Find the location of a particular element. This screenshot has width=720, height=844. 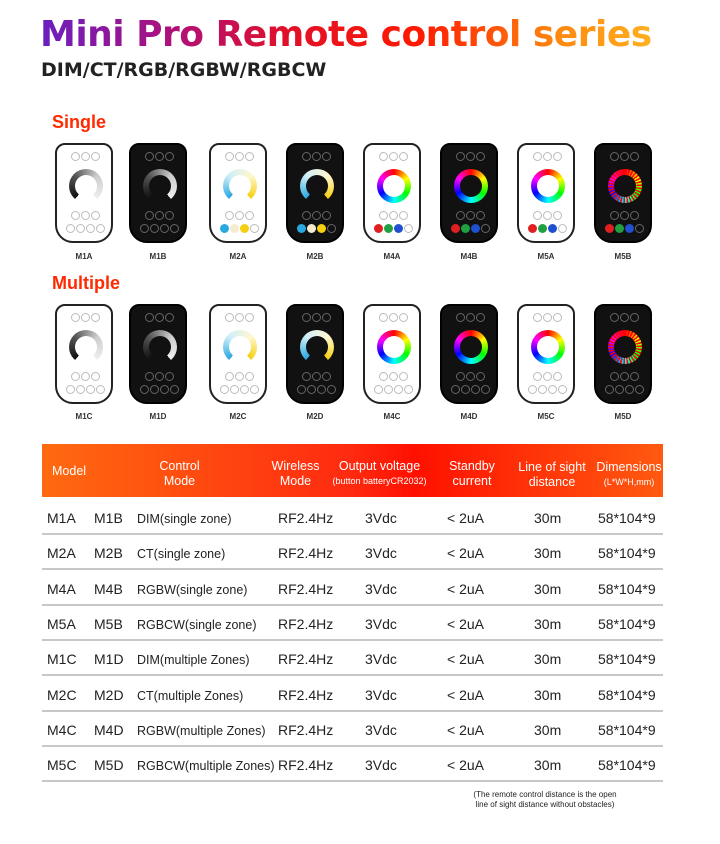

cell-model-b: M2D is located at coordinates (109, 694).